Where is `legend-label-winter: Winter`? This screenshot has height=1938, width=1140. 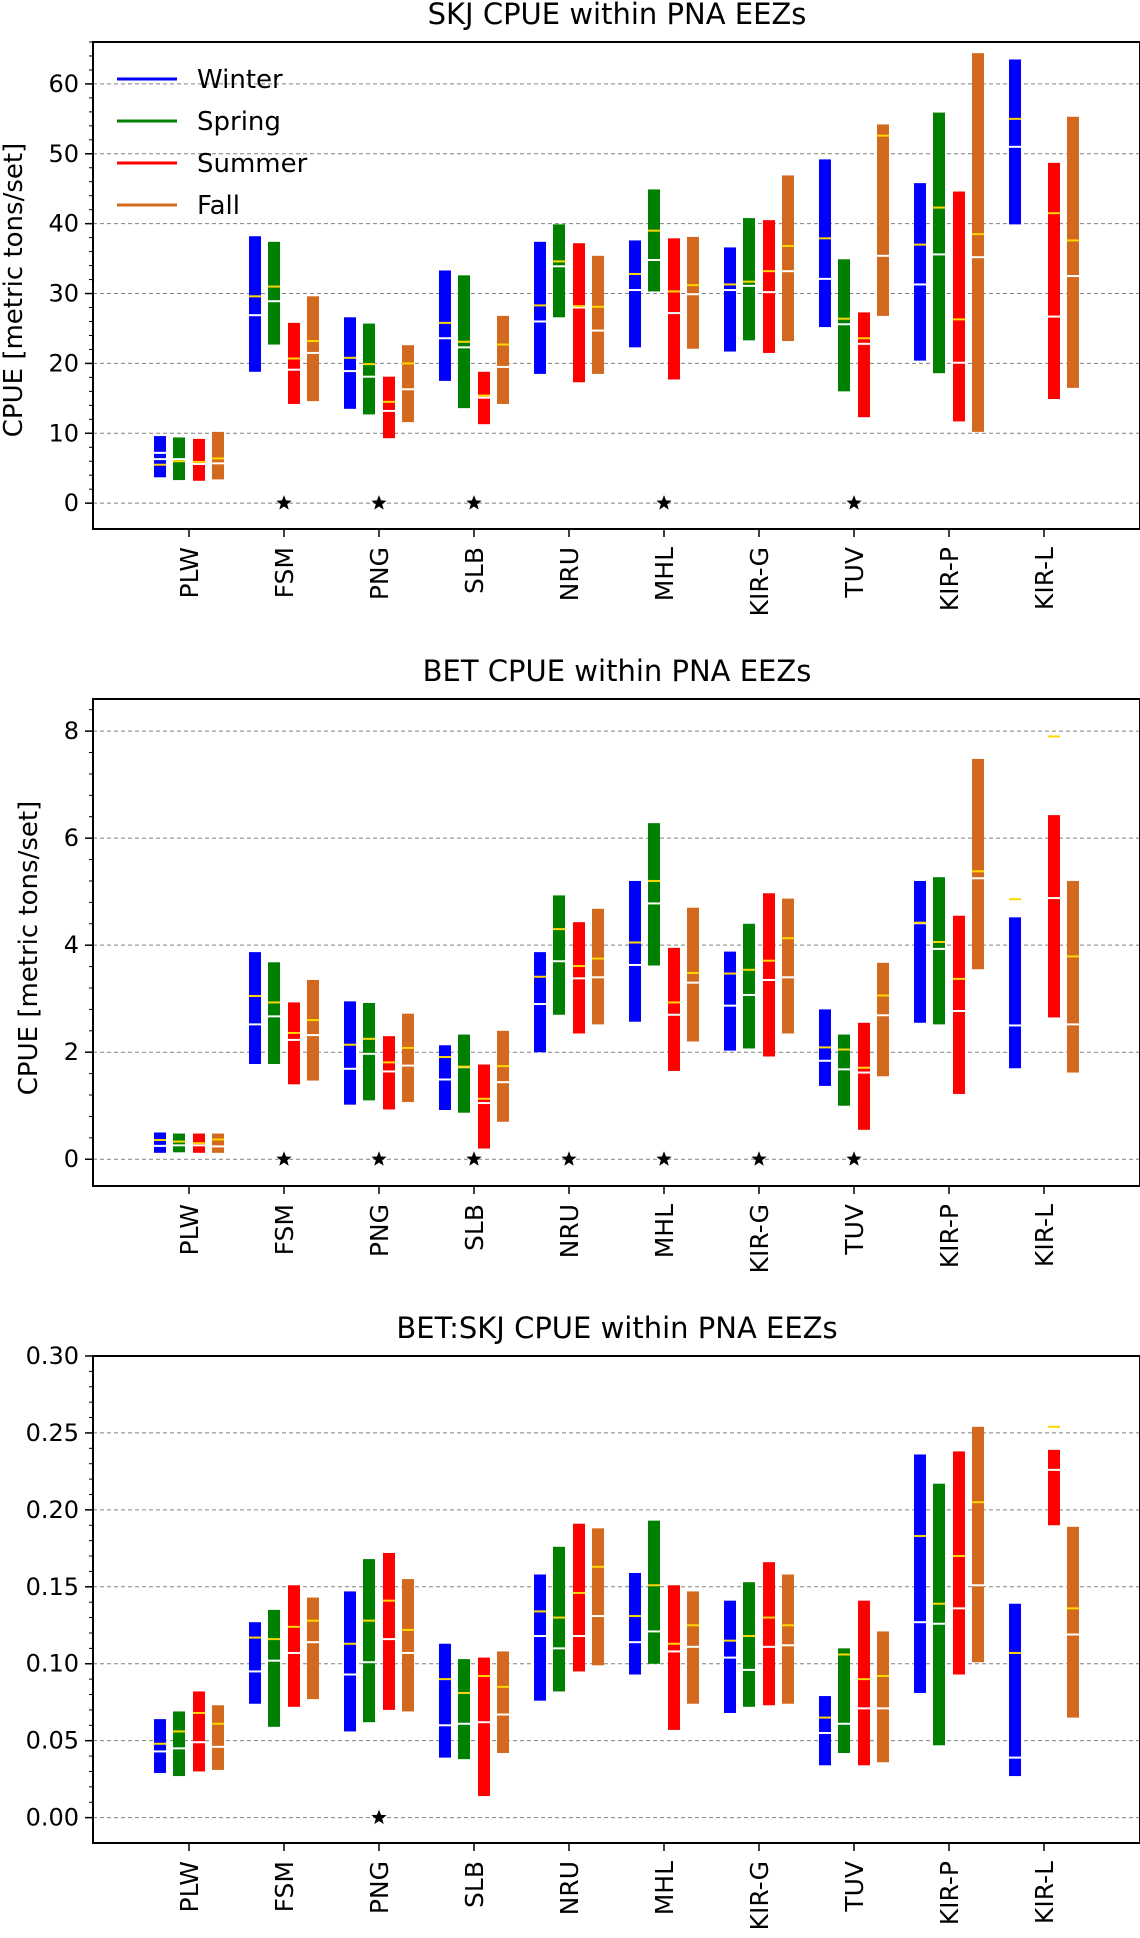 legend-label-winter: Winter is located at coordinates (240, 80).